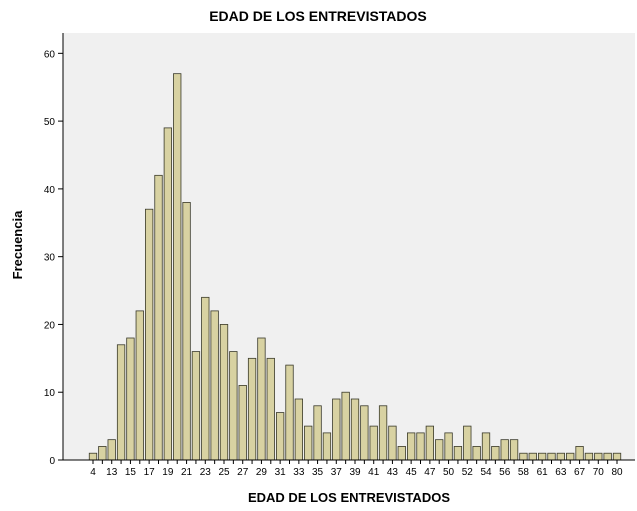  I want to click on x-tick-label: 45, so click(412, 472).